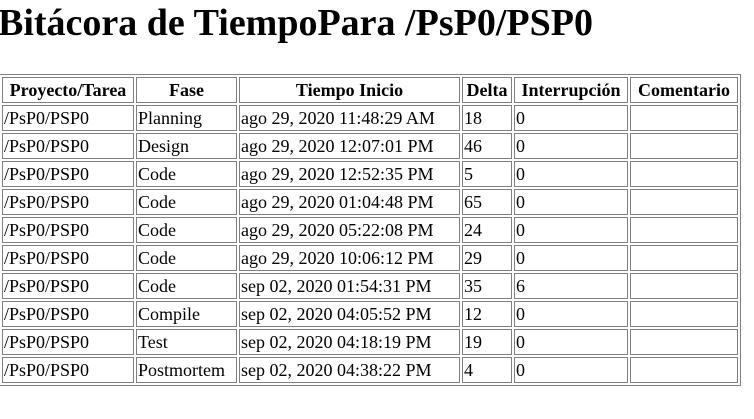 This screenshot has width=754, height=419. What do you see at coordinates (487, 146) in the screenshot?
I see `cell-delta: 46` at bounding box center [487, 146].